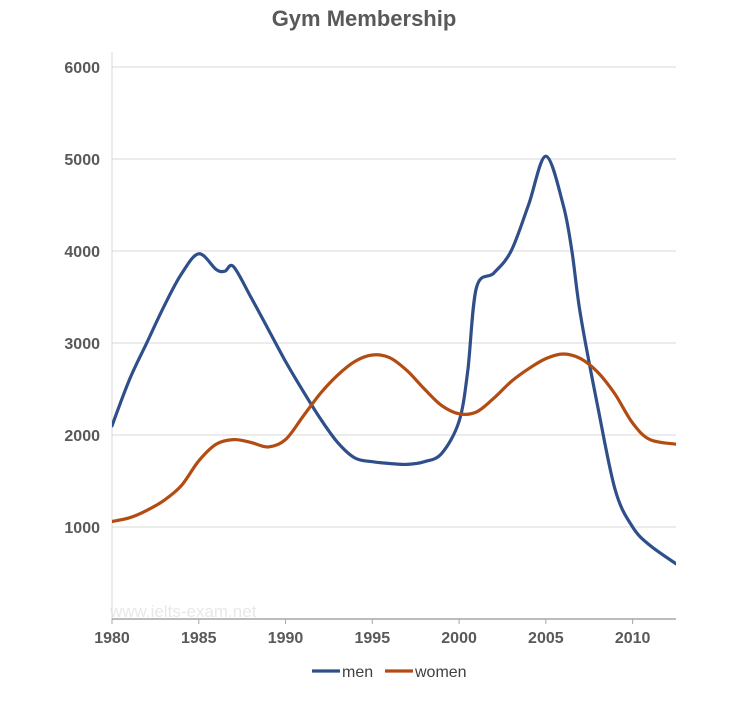 The height and width of the screenshot is (708, 749). What do you see at coordinates (364, 18) in the screenshot?
I see `chart-title: Gym Membership` at bounding box center [364, 18].